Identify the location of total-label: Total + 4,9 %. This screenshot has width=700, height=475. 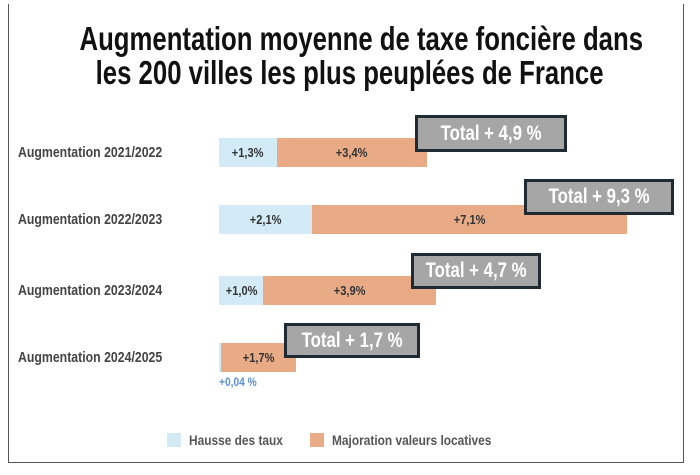
(491, 133).